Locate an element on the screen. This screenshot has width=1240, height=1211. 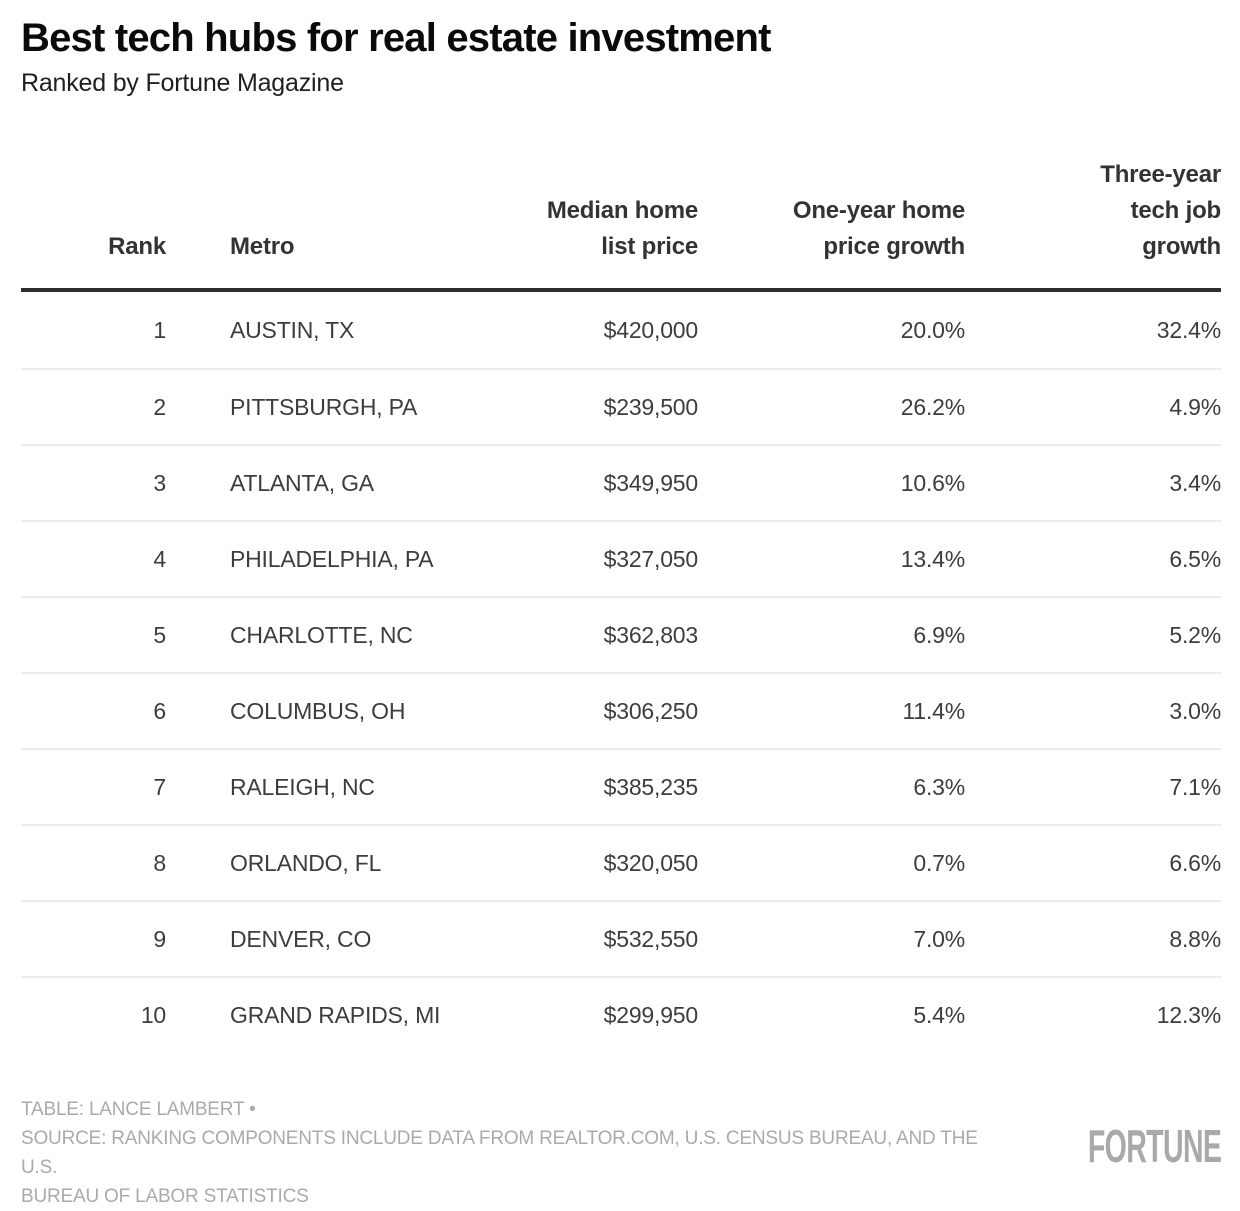
table-row: 10 GRAND RAPIDS, MI $299,950 5.4% 12.3% is located at coordinates (621, 1014).